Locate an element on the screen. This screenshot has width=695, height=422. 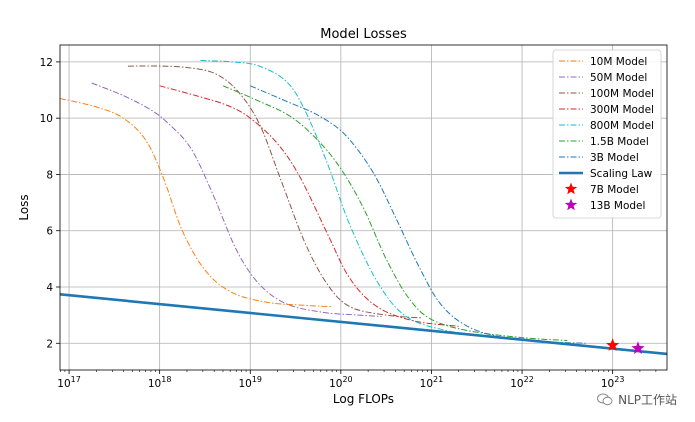
x-tick-label: 1019 is located at coordinates (250, 382).